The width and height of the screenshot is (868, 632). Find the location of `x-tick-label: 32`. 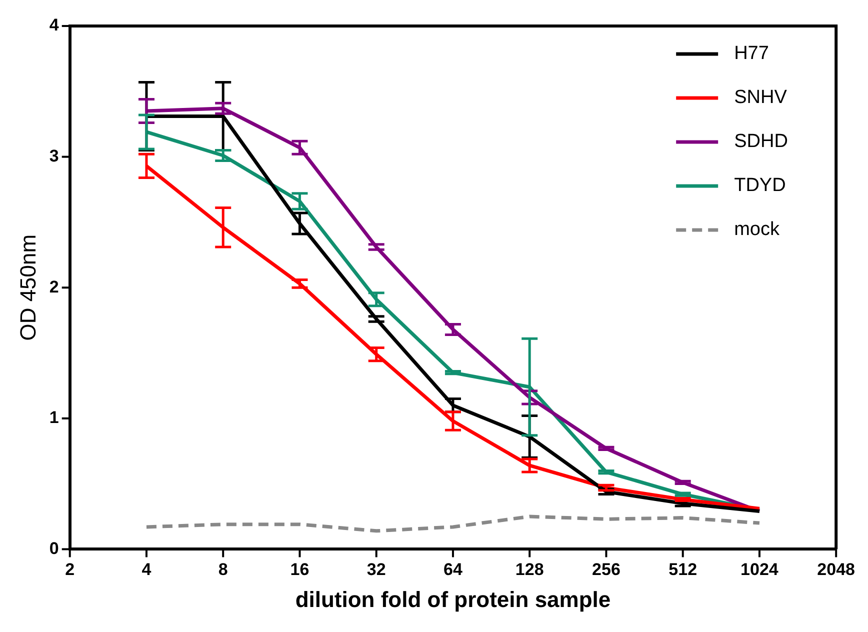

x-tick-label: 32 is located at coordinates (376, 570).